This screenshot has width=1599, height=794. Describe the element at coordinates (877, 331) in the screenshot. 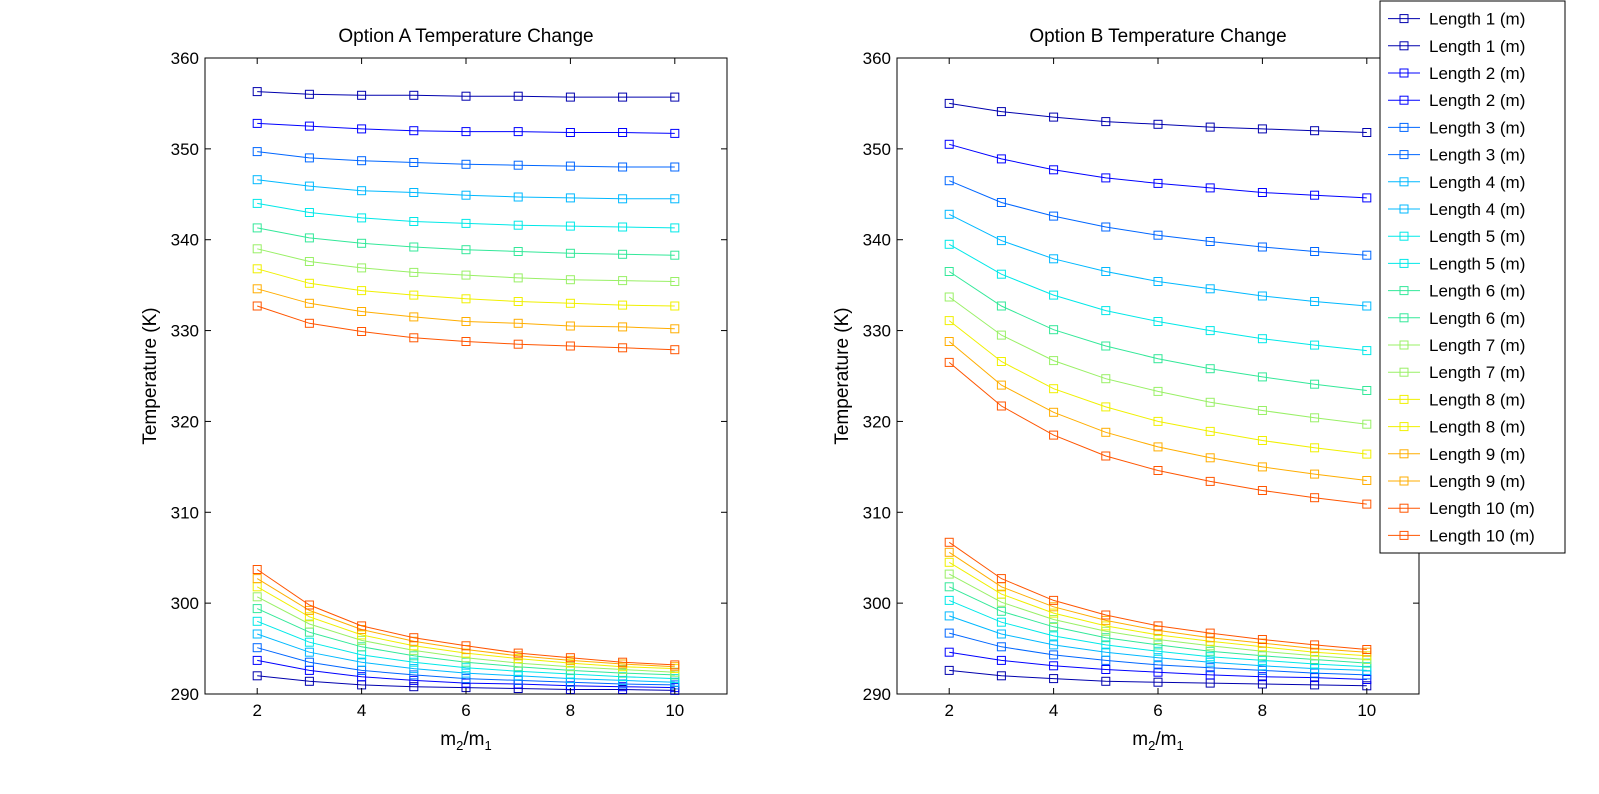

I see `y-tick-label: 330` at that location.